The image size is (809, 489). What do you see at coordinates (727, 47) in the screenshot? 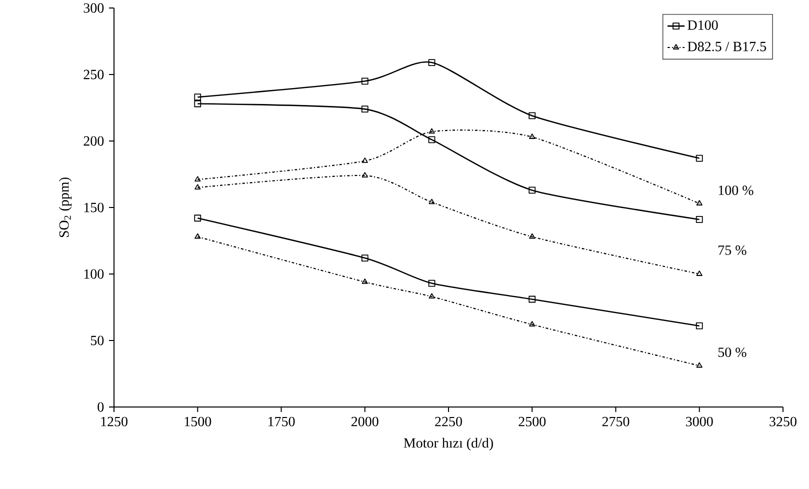
I see `legend-label: D82.5 / B17.5` at bounding box center [727, 47].